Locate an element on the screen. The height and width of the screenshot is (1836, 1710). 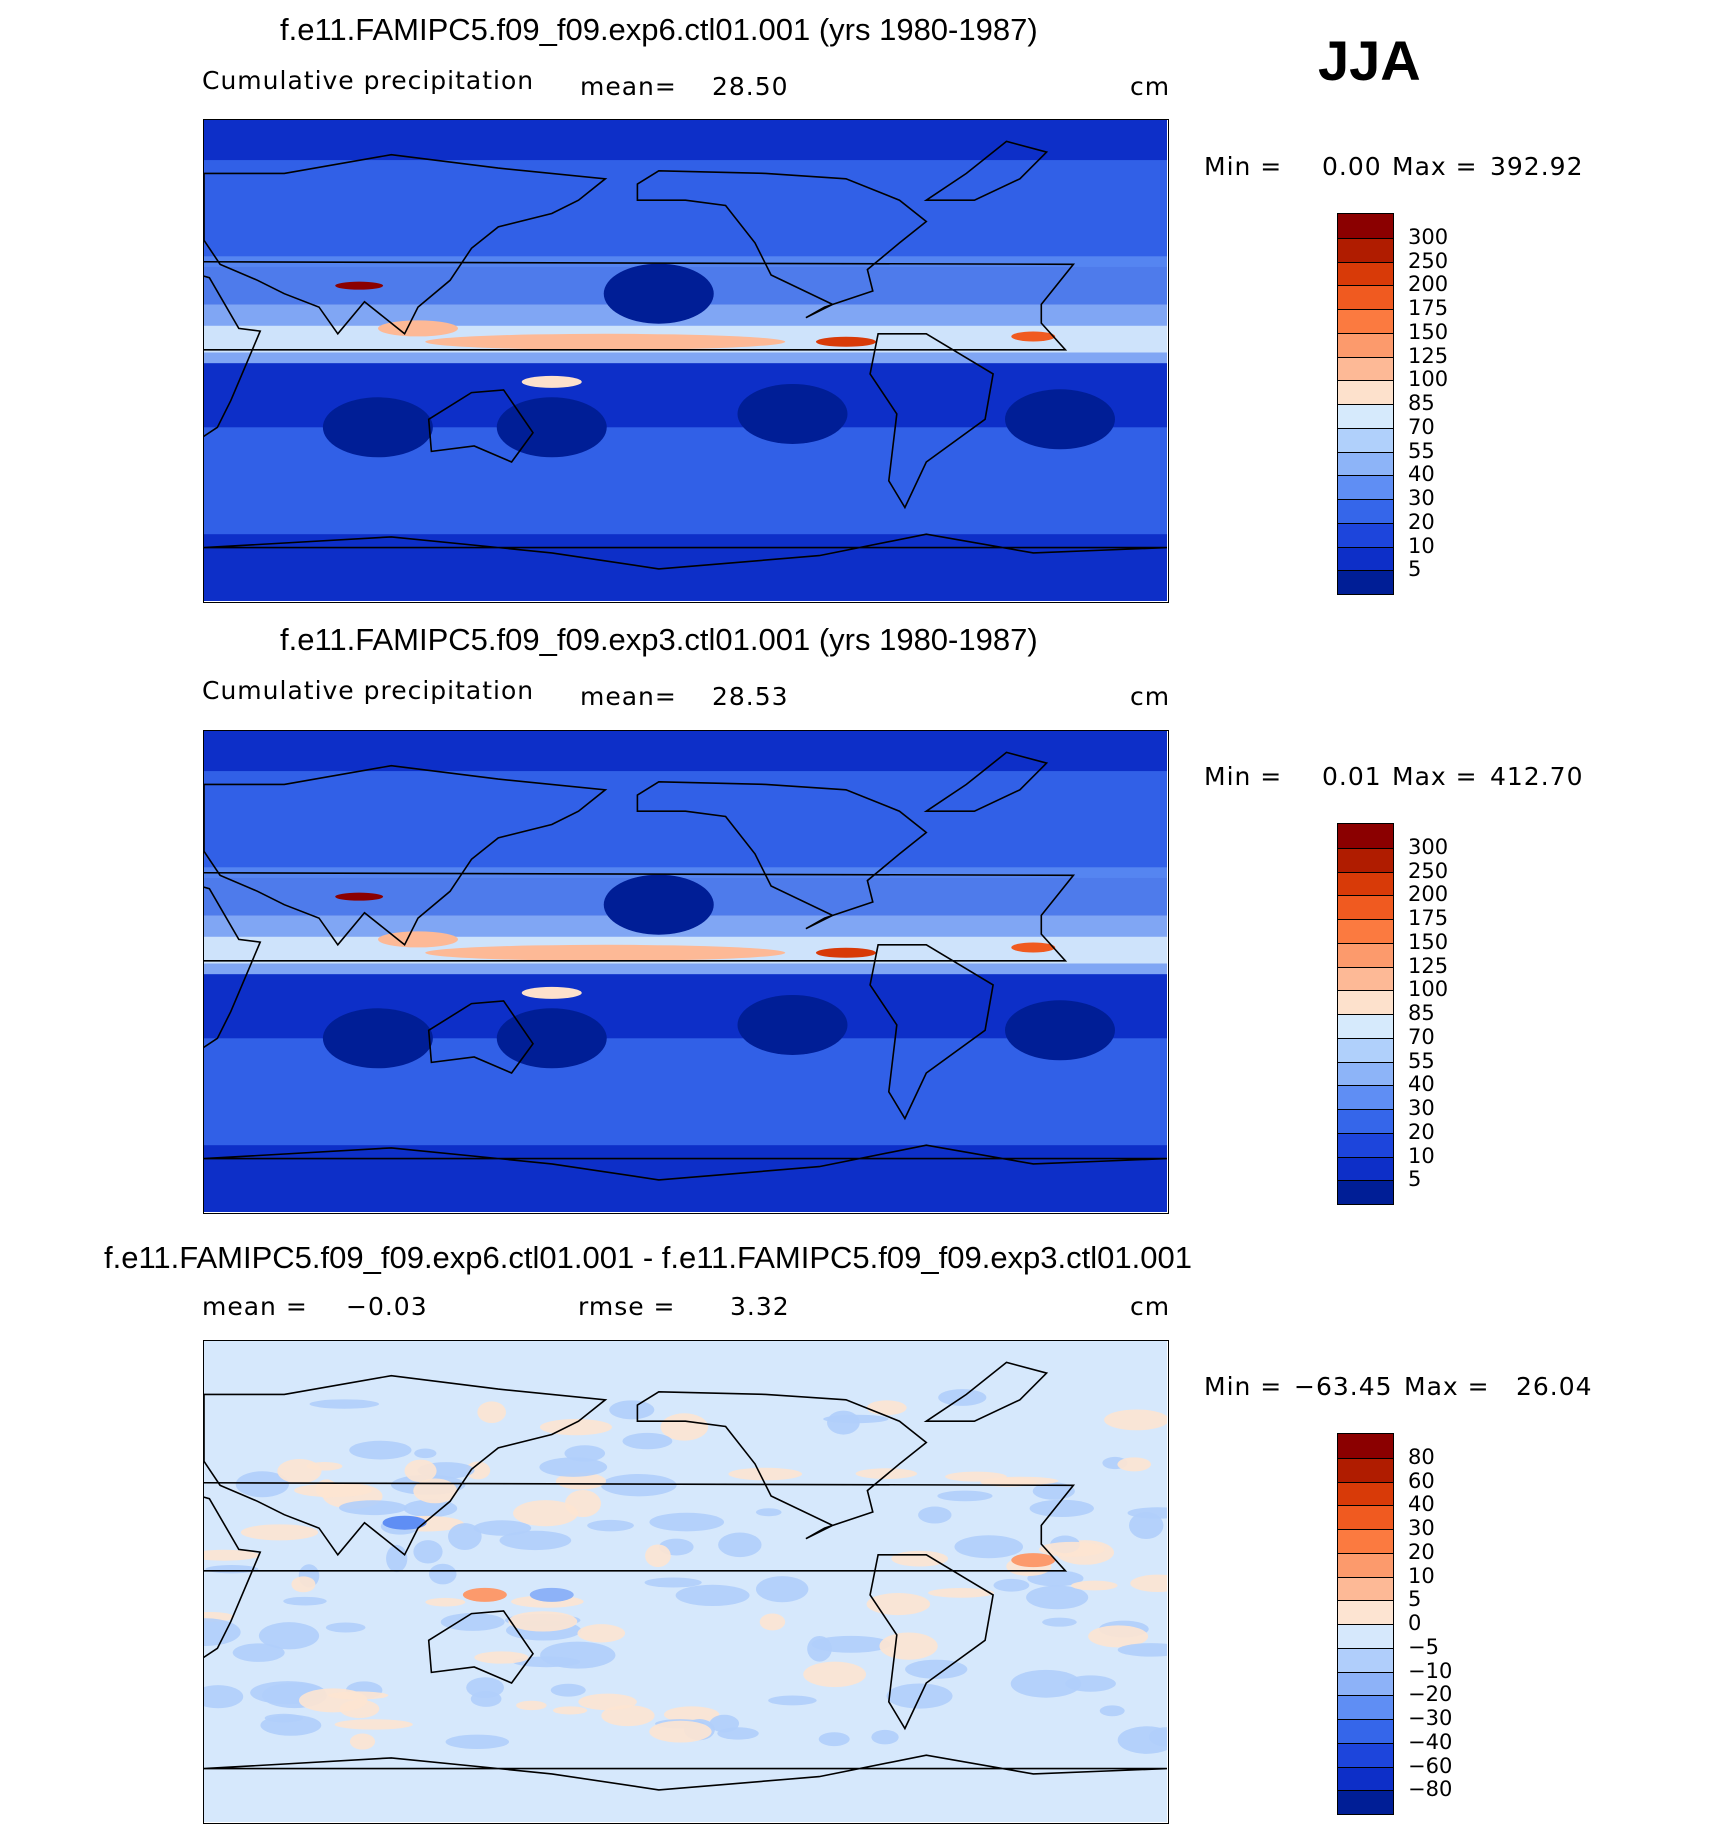
colorbar-tick-label: 200 is located at coordinates (1428, 284).